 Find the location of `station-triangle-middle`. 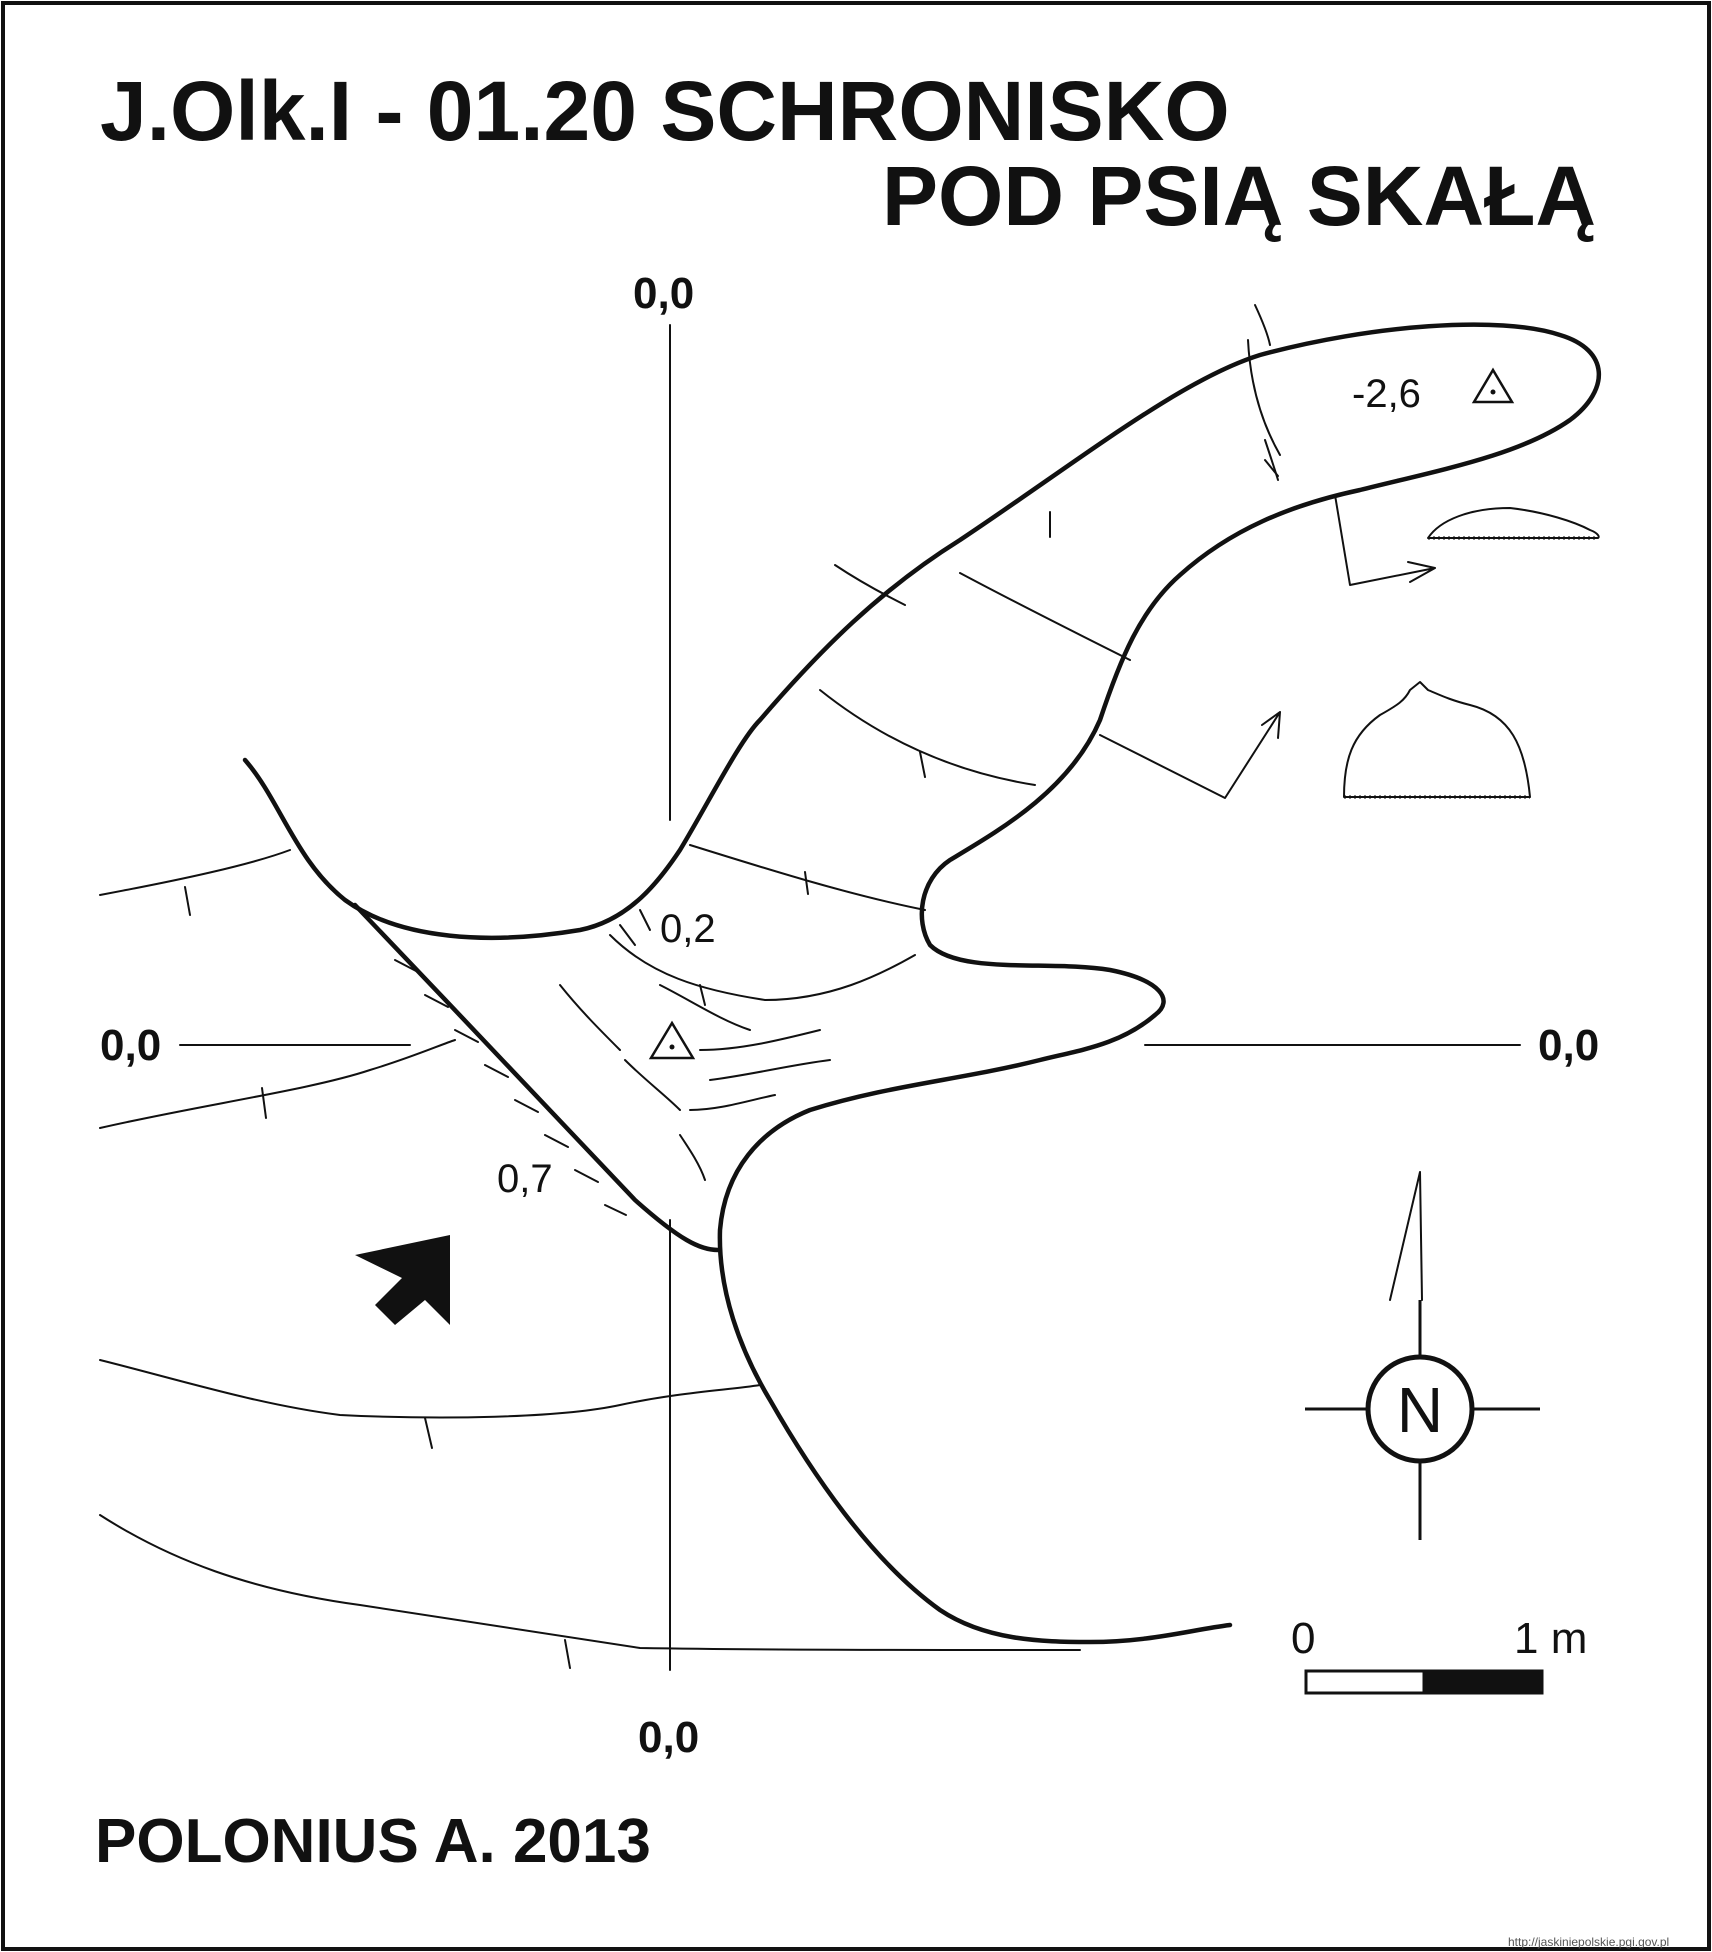

station-triangle-middle is located at coordinates (672, 1040).